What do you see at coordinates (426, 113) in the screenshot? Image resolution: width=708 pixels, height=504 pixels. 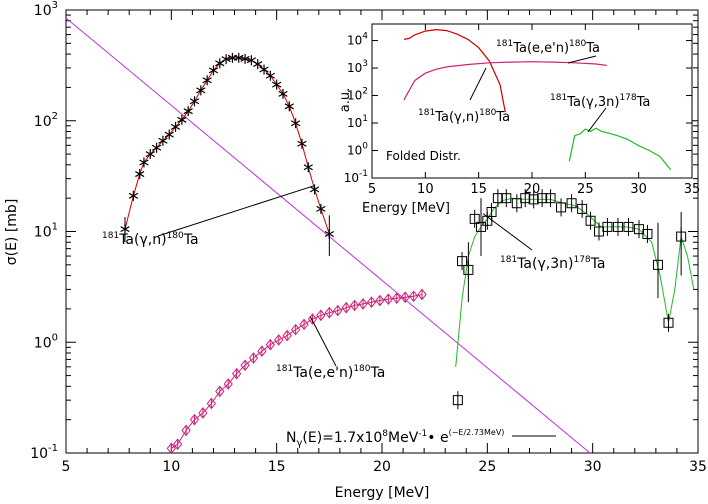 I see `inset-label-gamma-n-mass: 181` at bounding box center [426, 113].